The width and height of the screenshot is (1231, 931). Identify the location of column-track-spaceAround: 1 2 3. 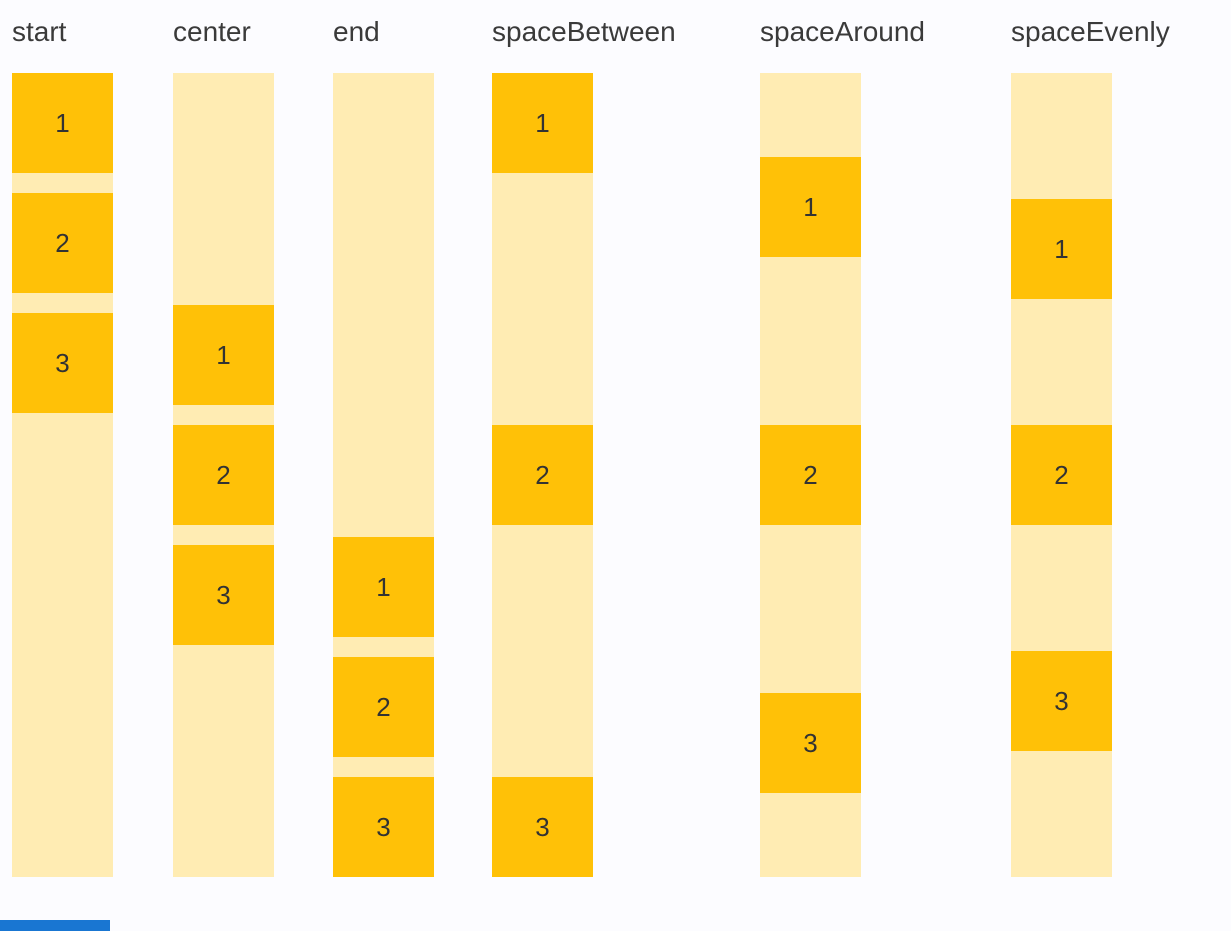
(810, 475).